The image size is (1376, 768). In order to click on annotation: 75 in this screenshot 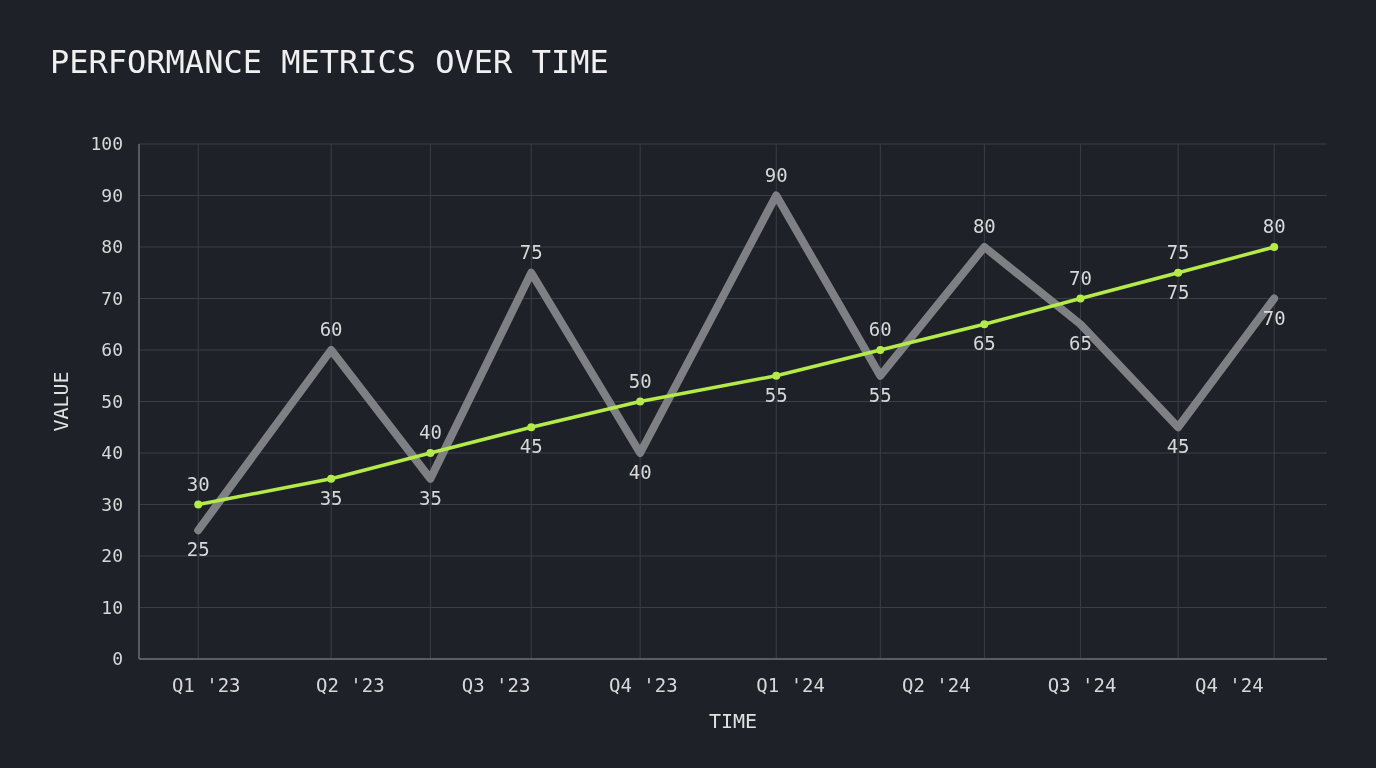, I will do `click(1178, 251)`.